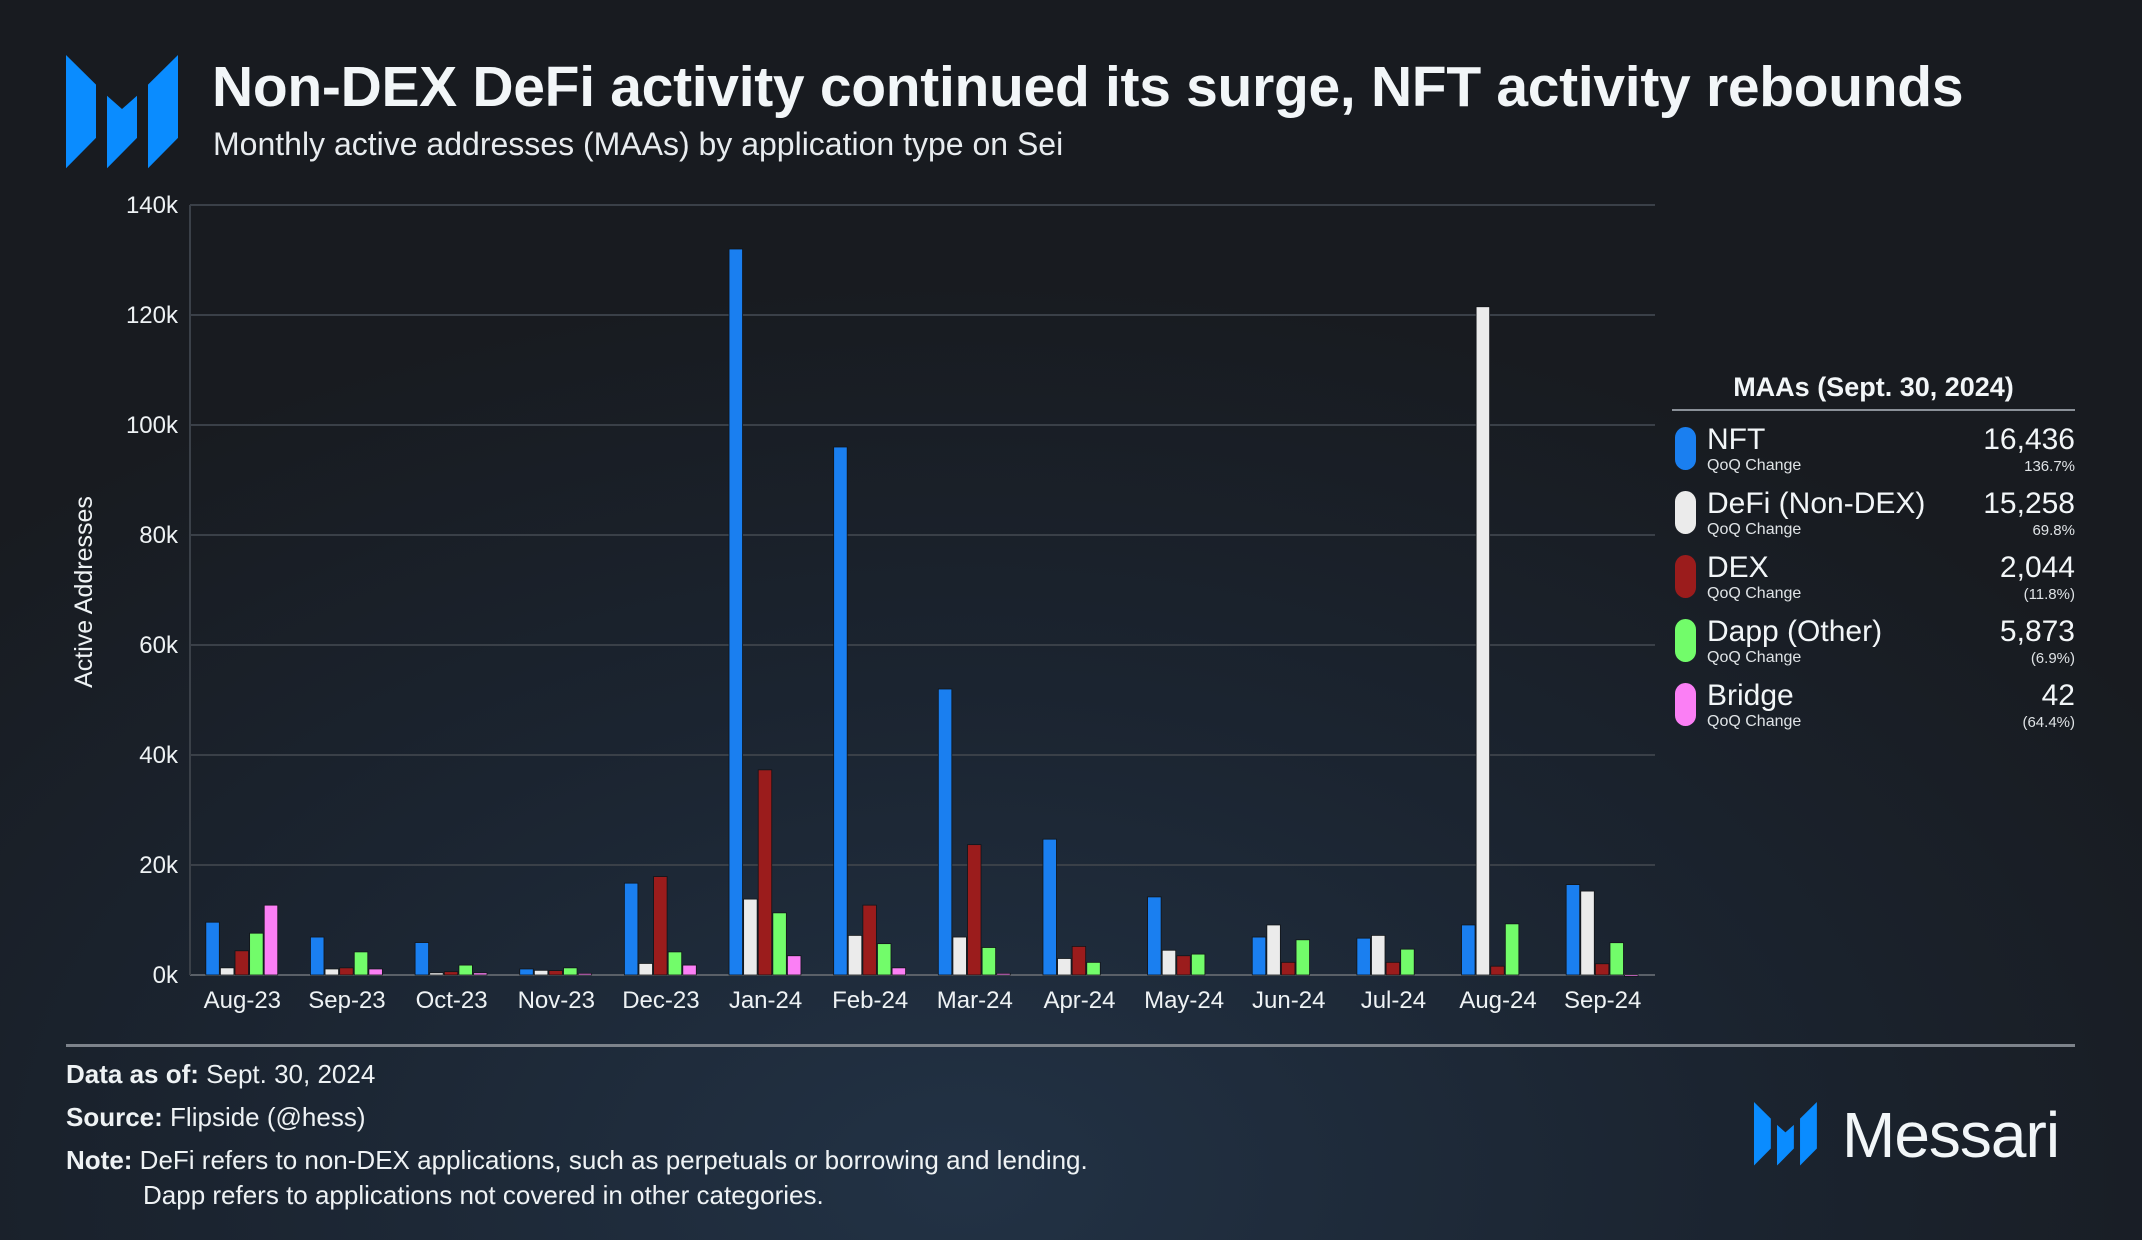 This screenshot has height=1240, width=2142. What do you see at coordinates (1816, 503) in the screenshot?
I see `legend-name: DeFi (Non-DEX)` at bounding box center [1816, 503].